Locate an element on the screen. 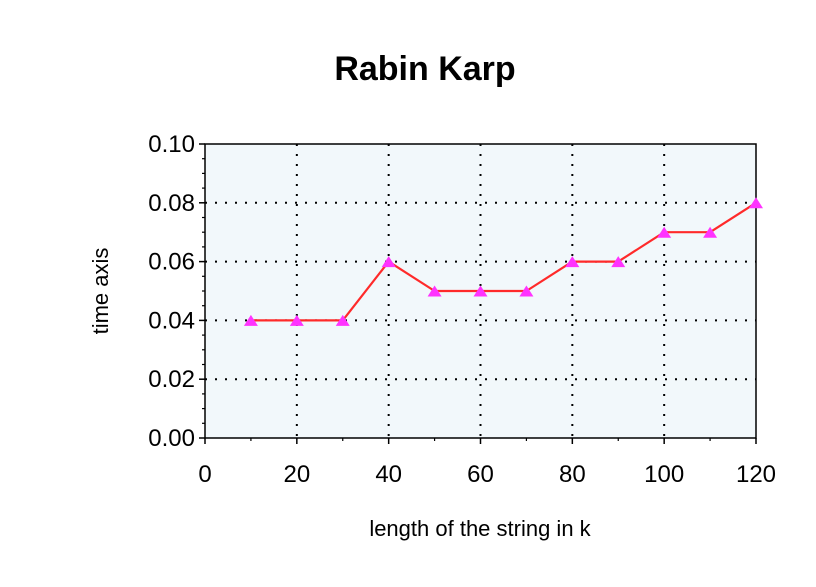 The height and width of the screenshot is (587, 816). x-tick-label: 40 is located at coordinates (388, 474).